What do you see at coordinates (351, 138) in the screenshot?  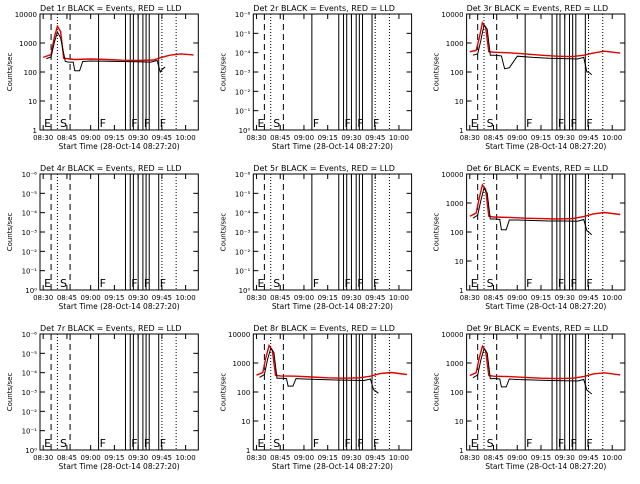 I see `x-tick-label: 09:30` at bounding box center [351, 138].